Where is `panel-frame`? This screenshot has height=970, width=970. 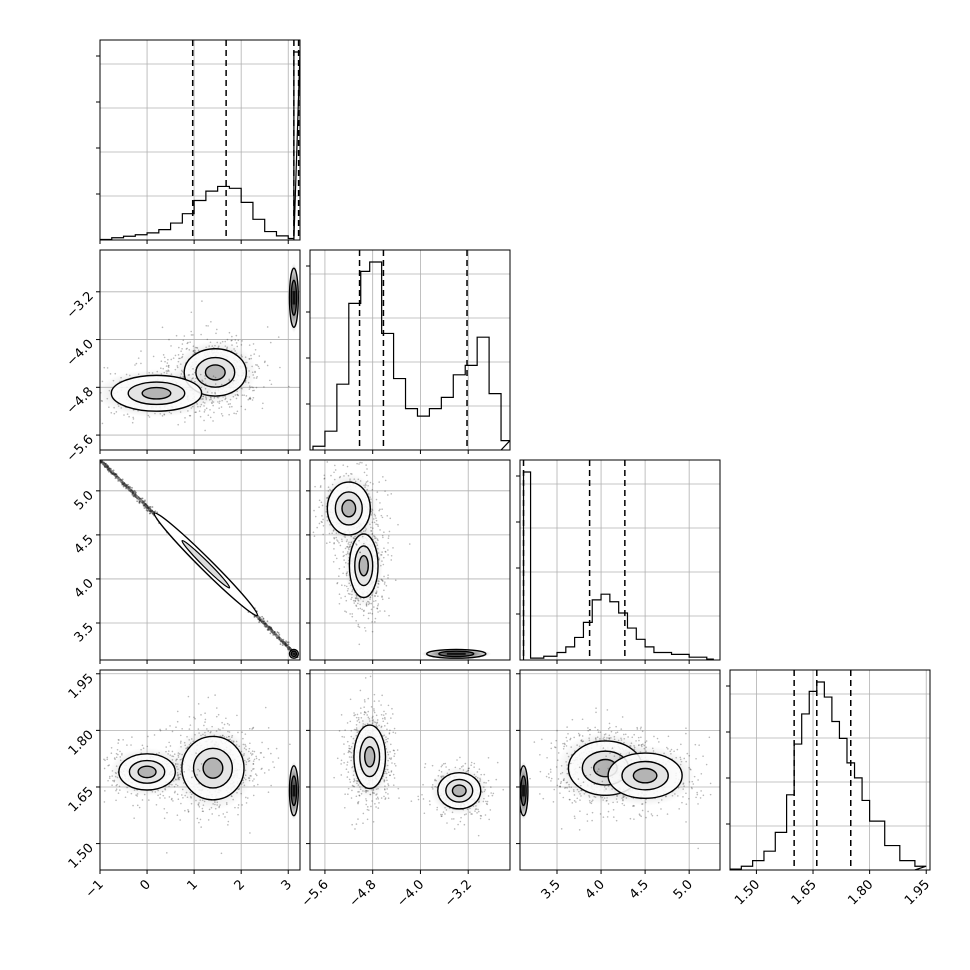
panel-frame is located at coordinates (410, 560).